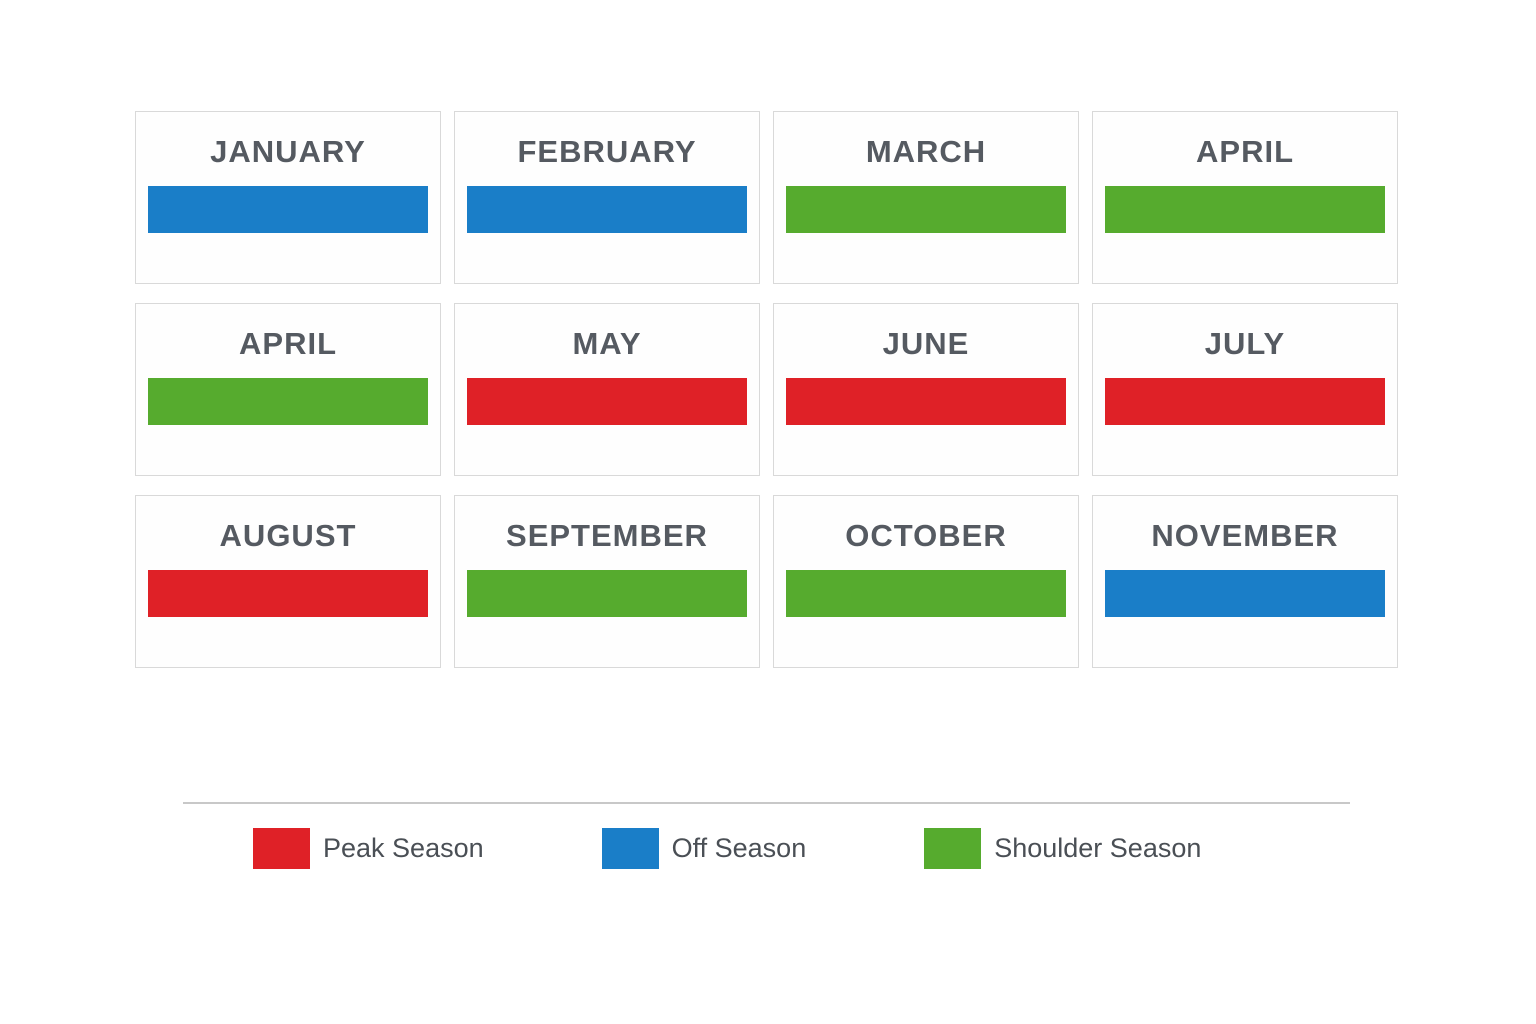 Image resolution: width=1536 pixels, height=1024 pixels. Describe the element at coordinates (288, 151) in the screenshot. I see `month-title: JANUARY` at that location.